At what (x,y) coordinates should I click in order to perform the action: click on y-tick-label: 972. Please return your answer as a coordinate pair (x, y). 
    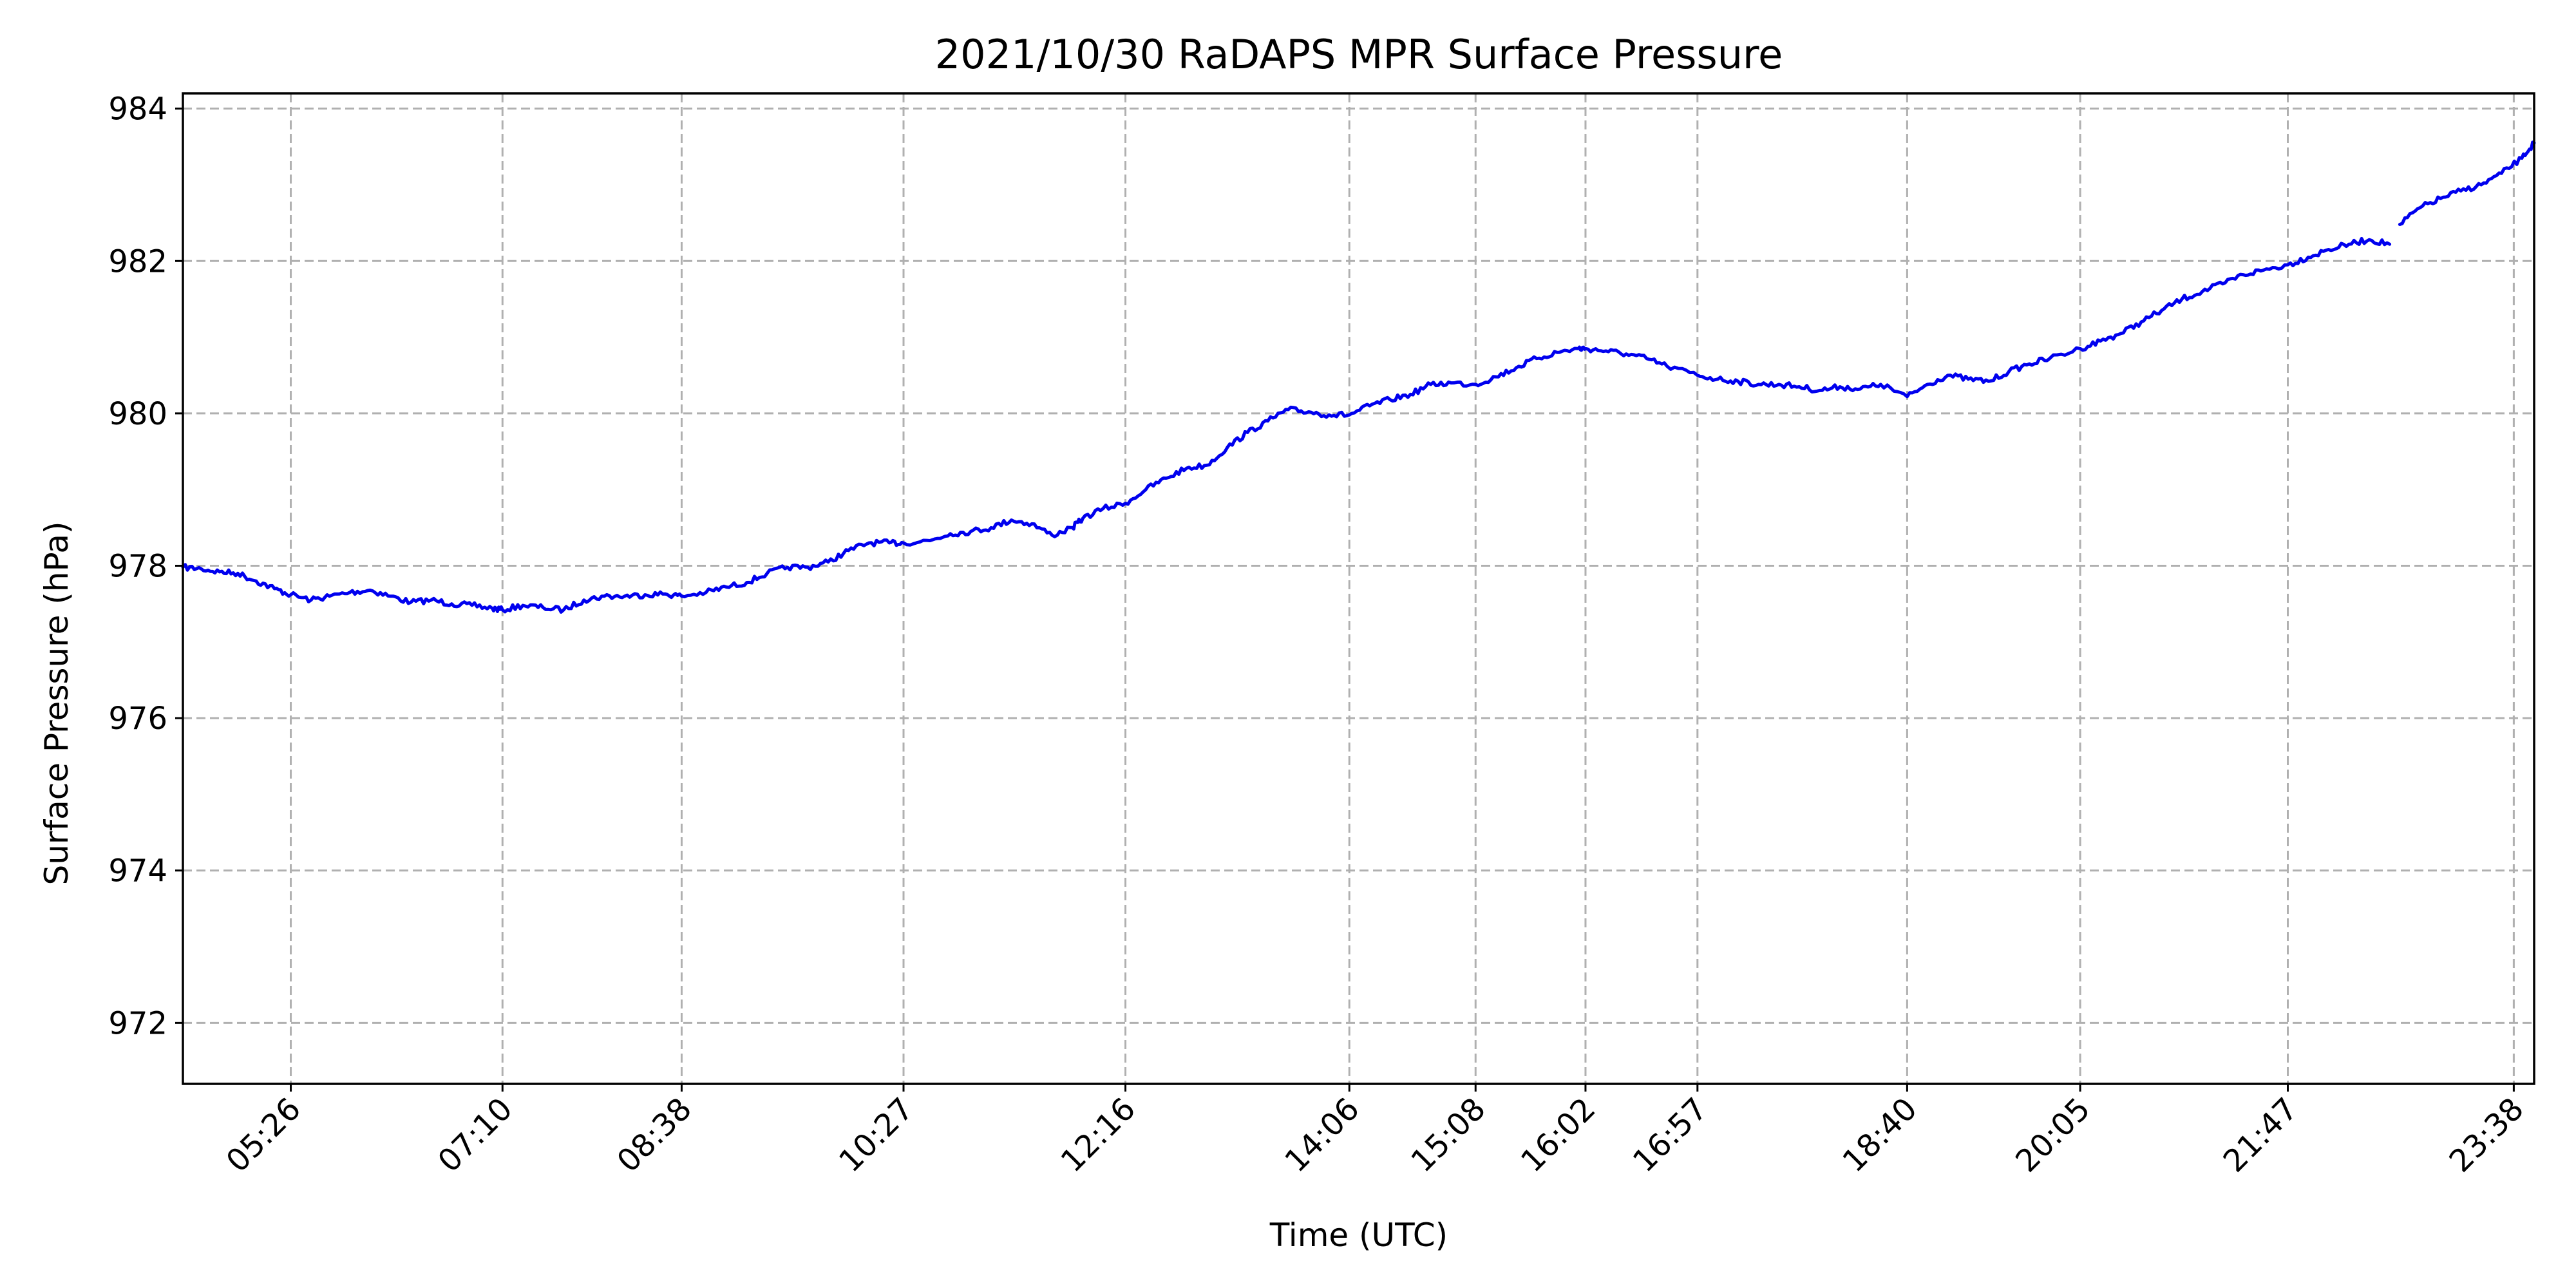
    Looking at the image, I should click on (137, 1023).